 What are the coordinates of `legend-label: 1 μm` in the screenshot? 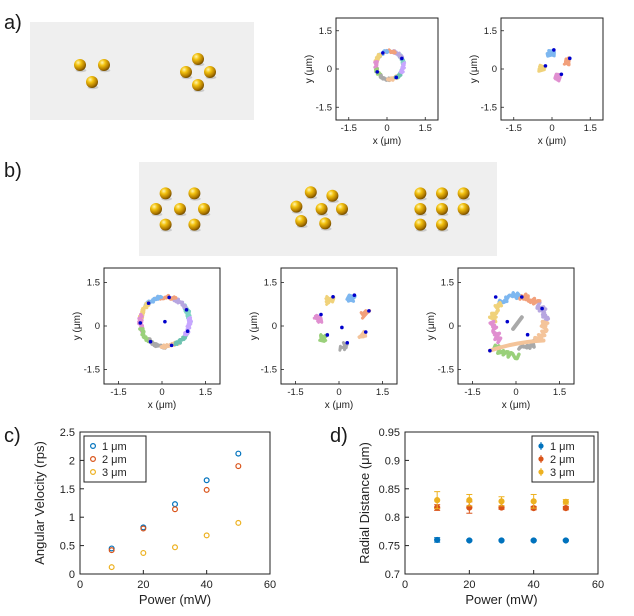 It's located at (114, 447).